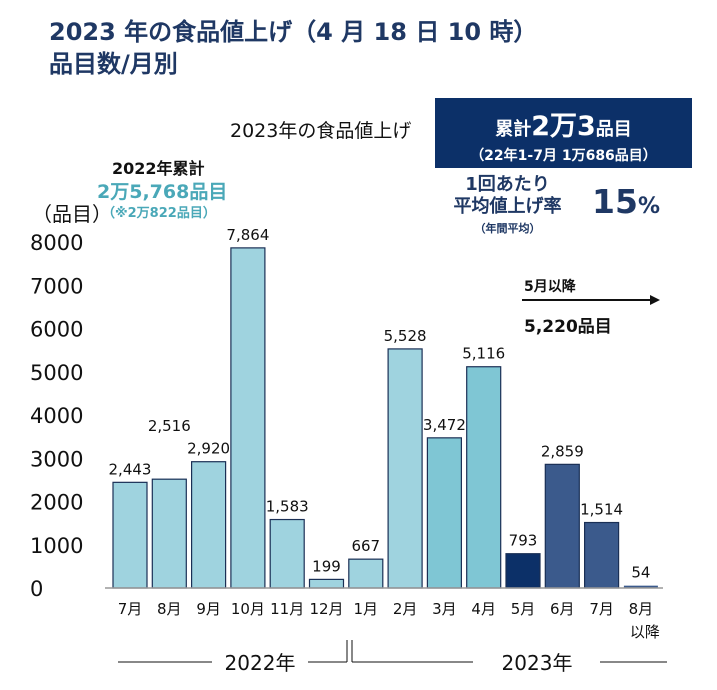 Image resolution: width=717 pixels, height=690 pixels. Describe the element at coordinates (507, 228) in the screenshot. I see `rate-note: （年間平均）` at that location.